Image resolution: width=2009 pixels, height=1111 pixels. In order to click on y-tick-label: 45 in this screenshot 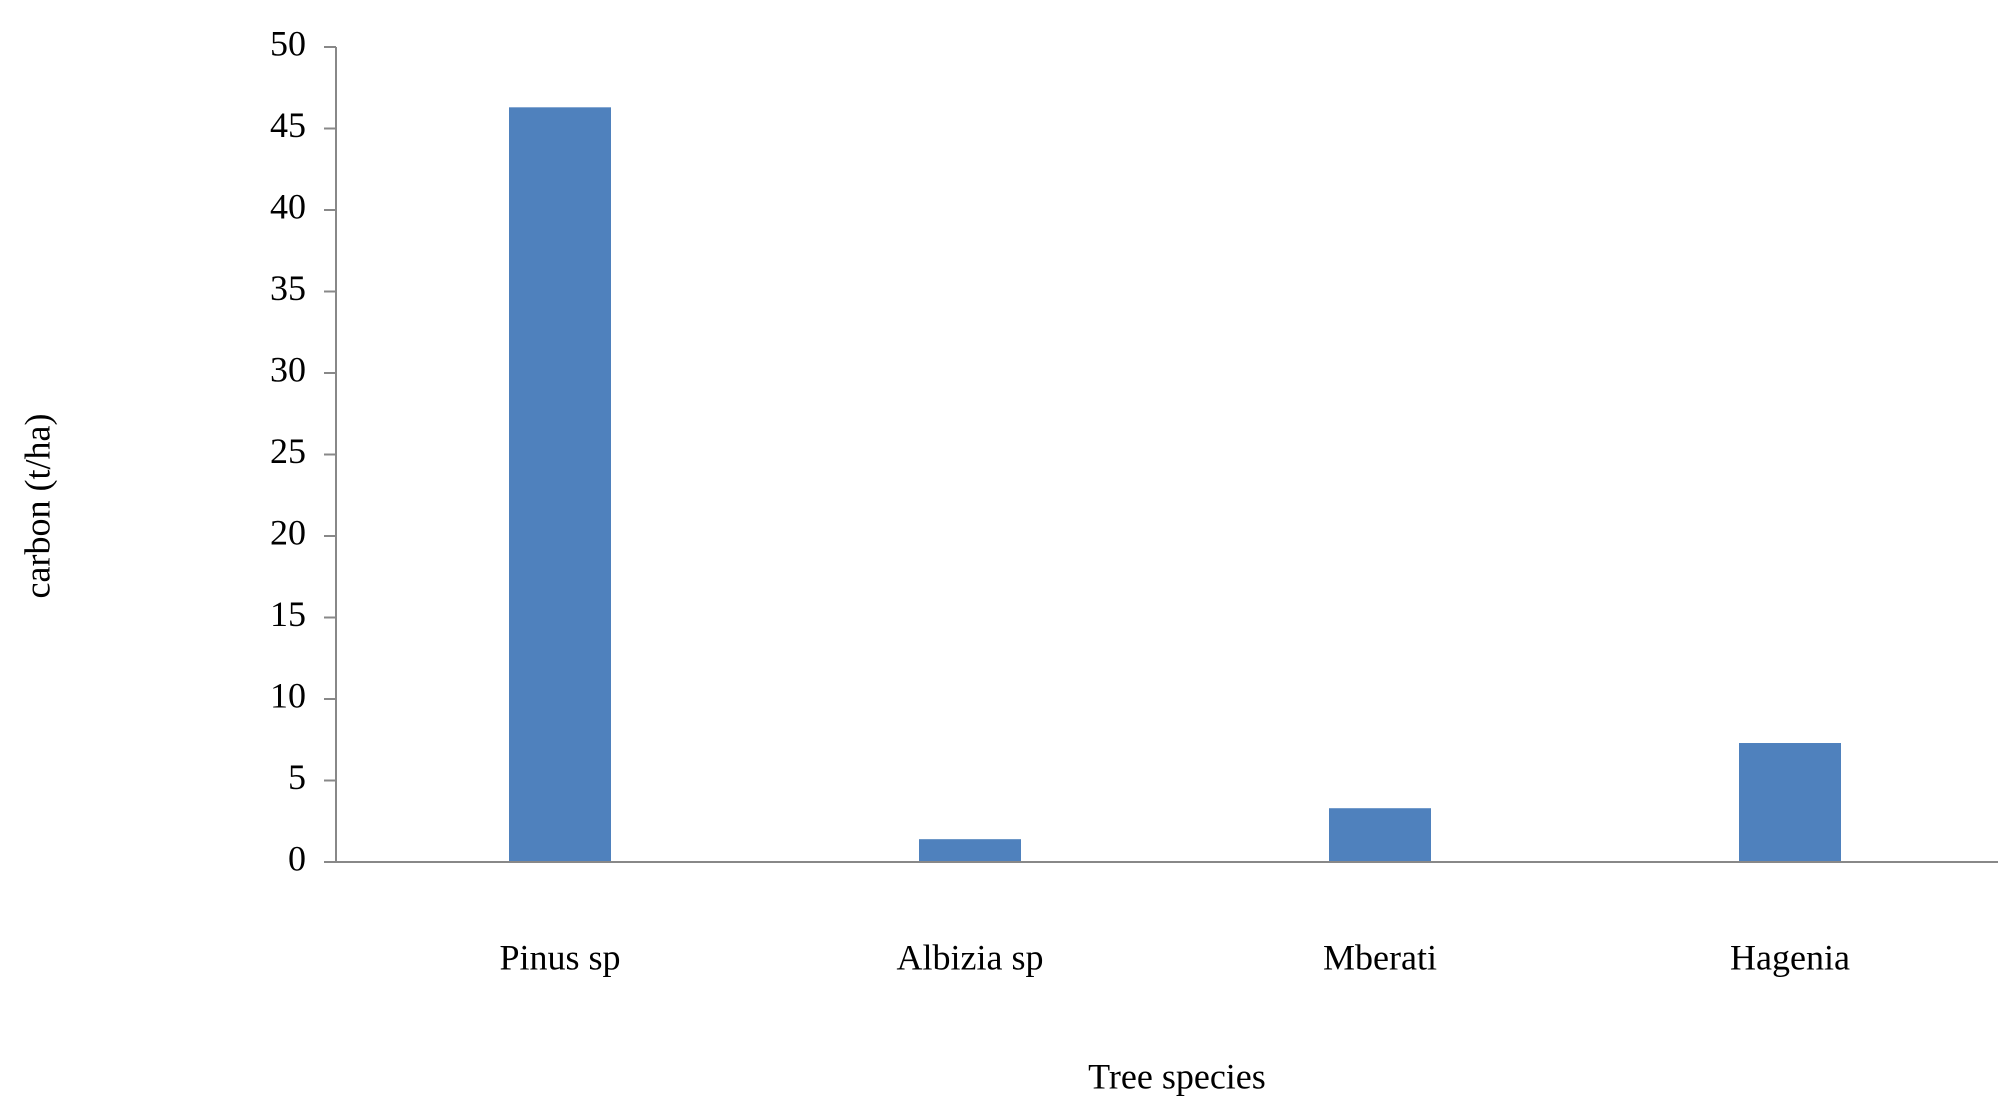, I will do `click(288, 125)`.